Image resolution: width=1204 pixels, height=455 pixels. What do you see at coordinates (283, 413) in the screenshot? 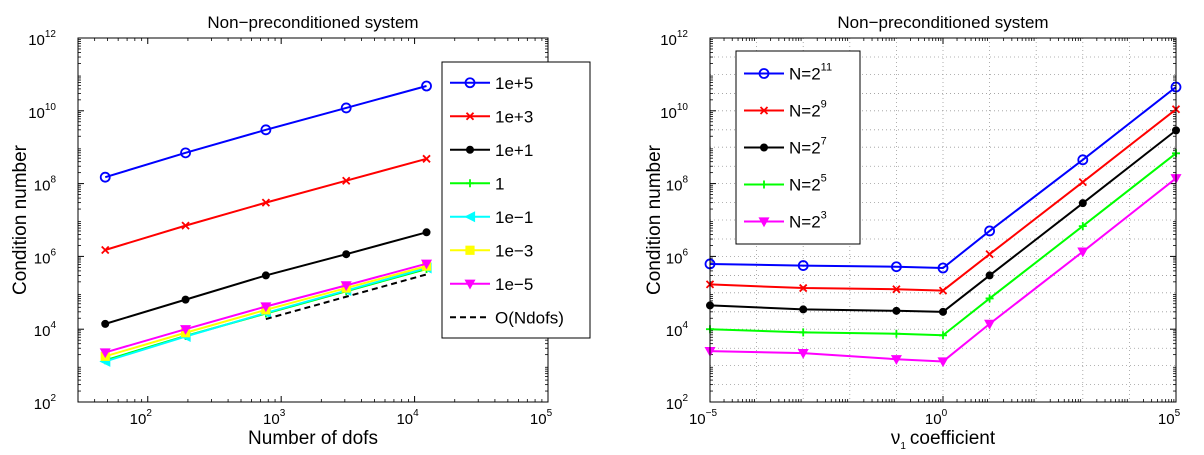
I see `x-tick-exponent: 3` at bounding box center [283, 413].